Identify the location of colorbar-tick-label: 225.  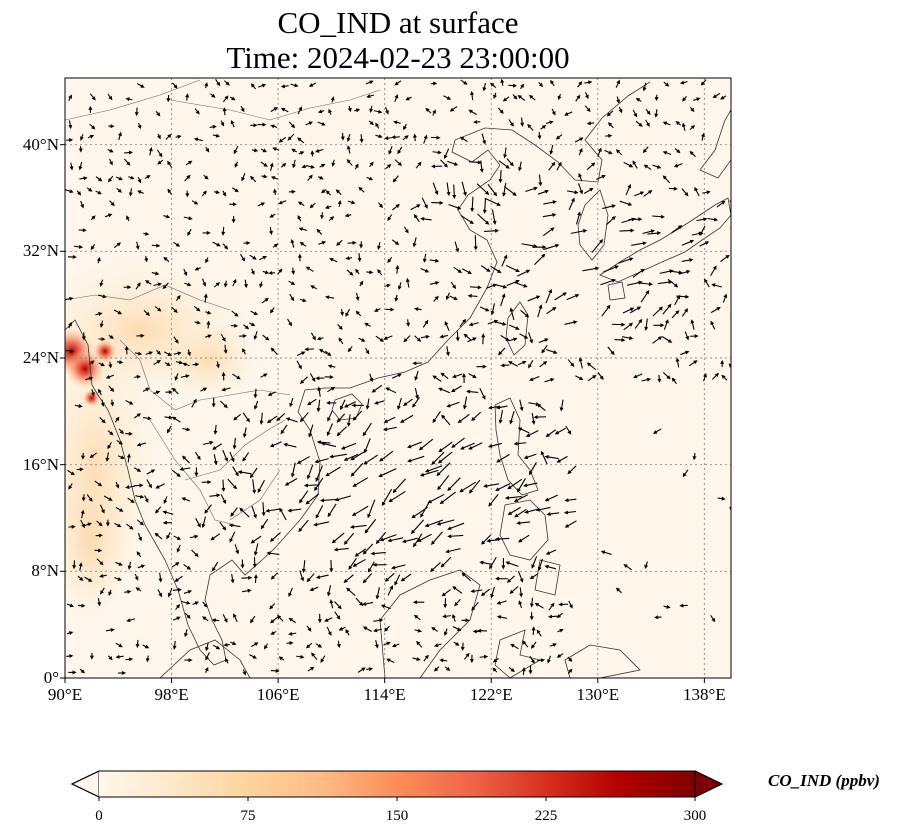
(546, 816).